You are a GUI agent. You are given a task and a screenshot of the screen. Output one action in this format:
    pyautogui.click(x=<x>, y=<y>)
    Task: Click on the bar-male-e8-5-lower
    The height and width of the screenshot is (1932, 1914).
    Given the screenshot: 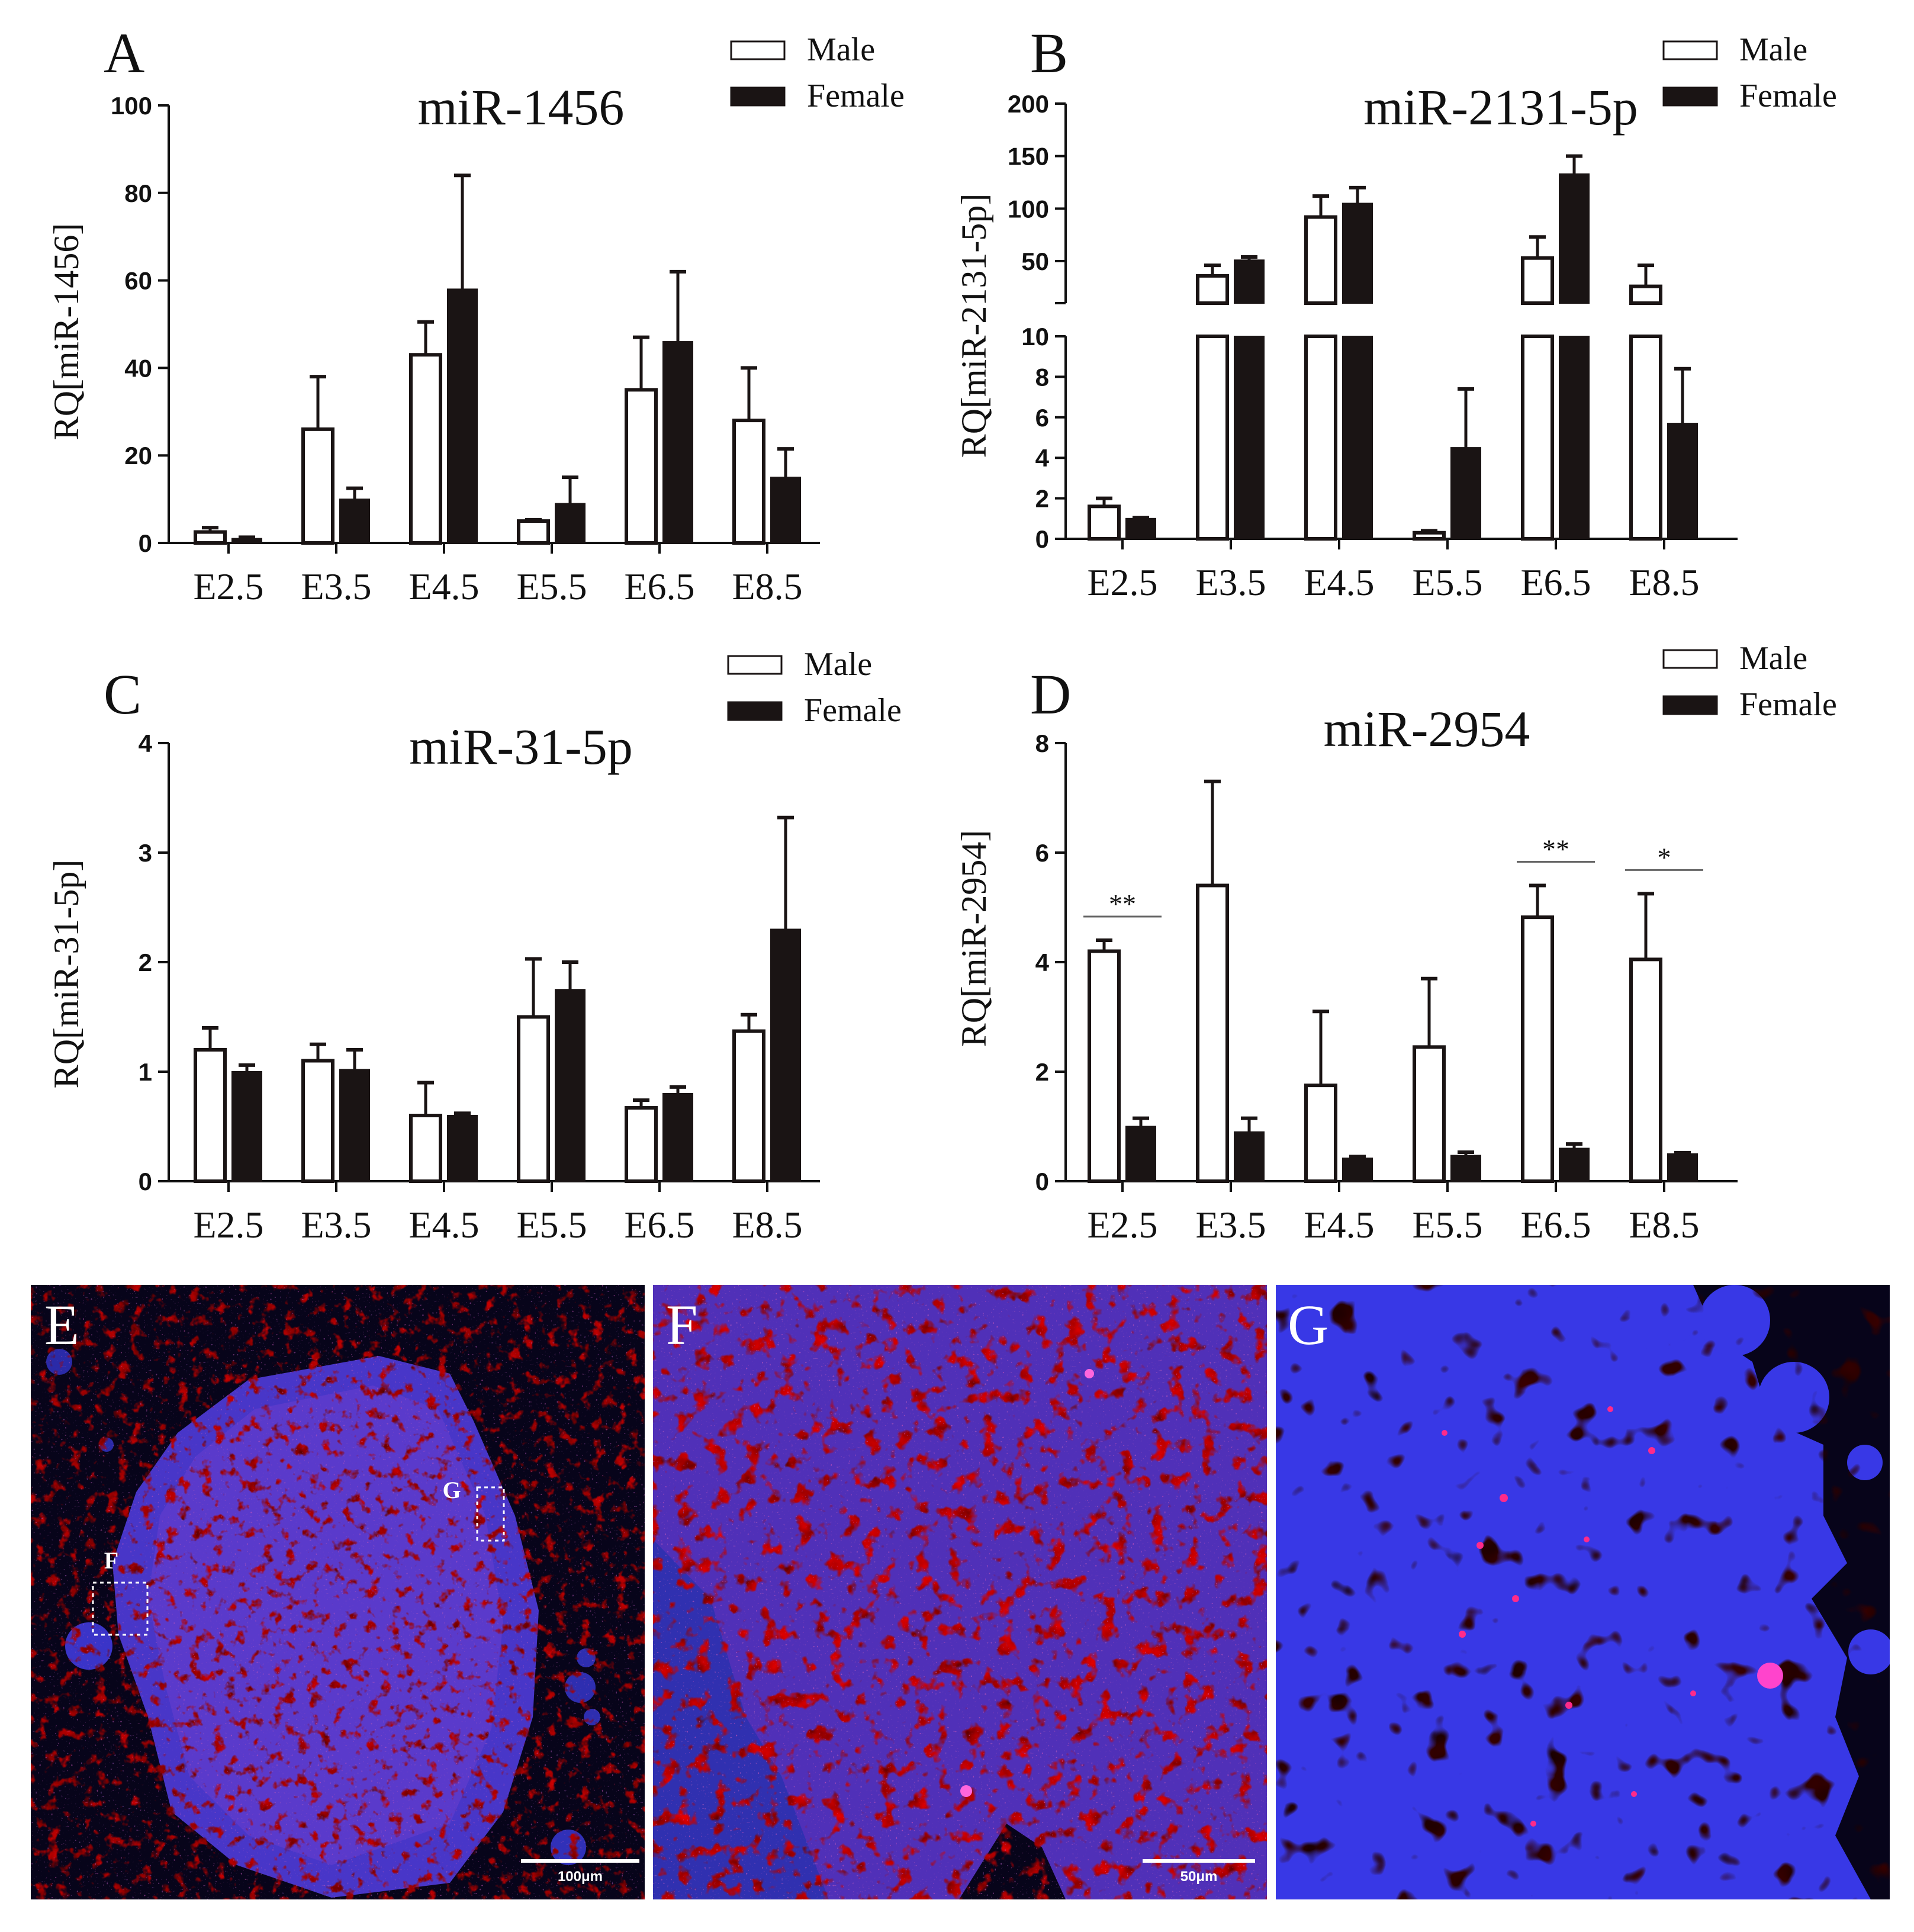 What is the action you would take?
    pyautogui.click(x=1645, y=438)
    